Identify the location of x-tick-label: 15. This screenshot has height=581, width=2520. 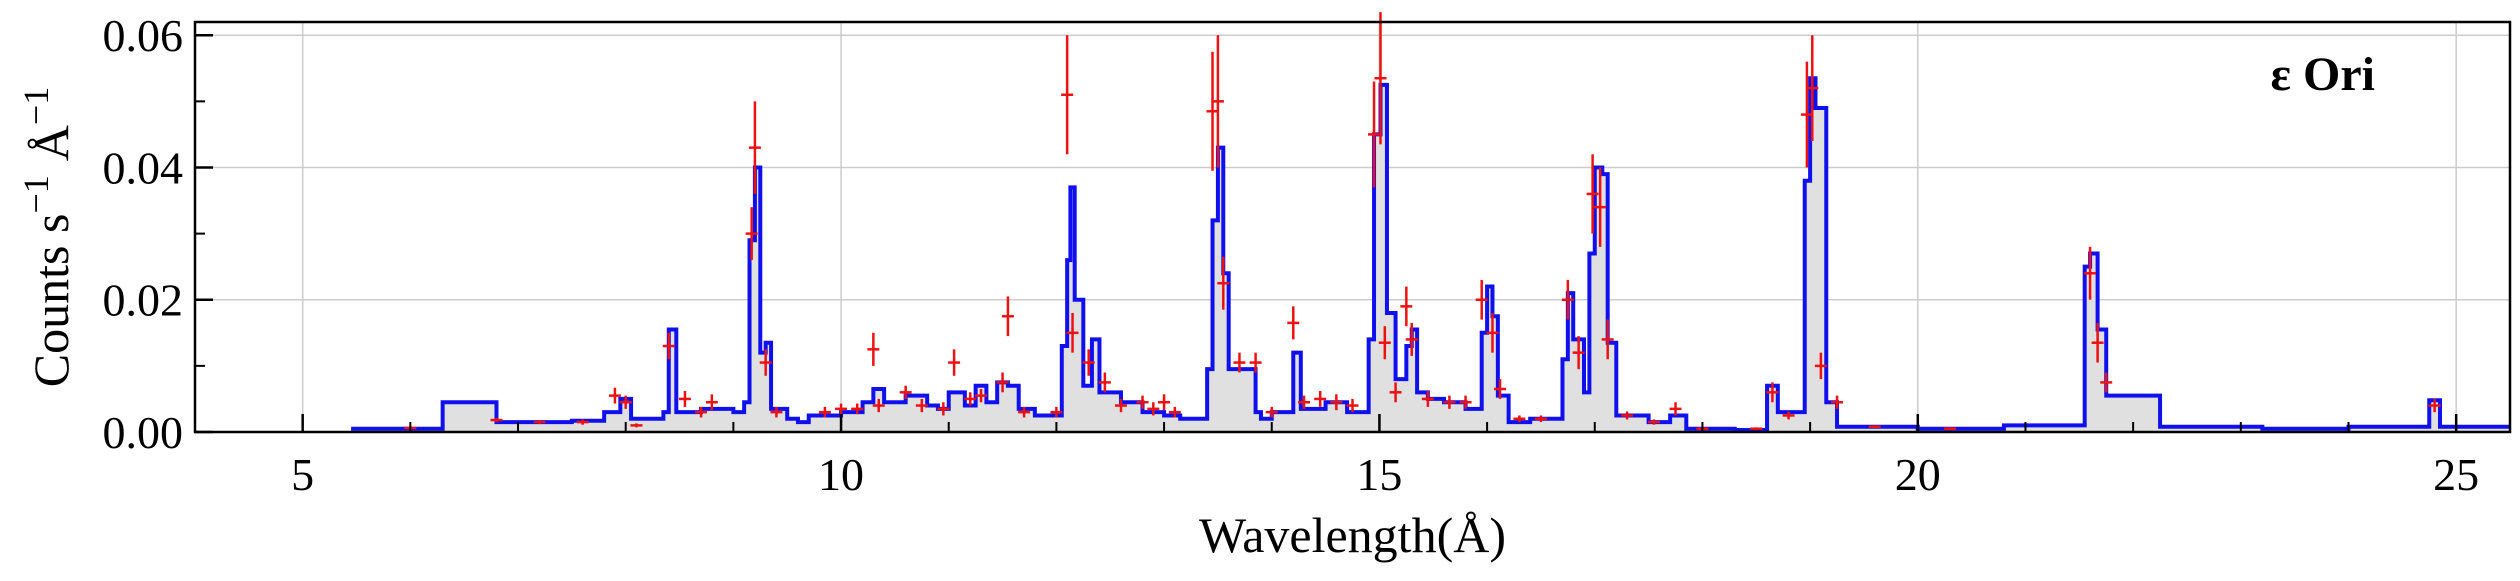
(1379, 474).